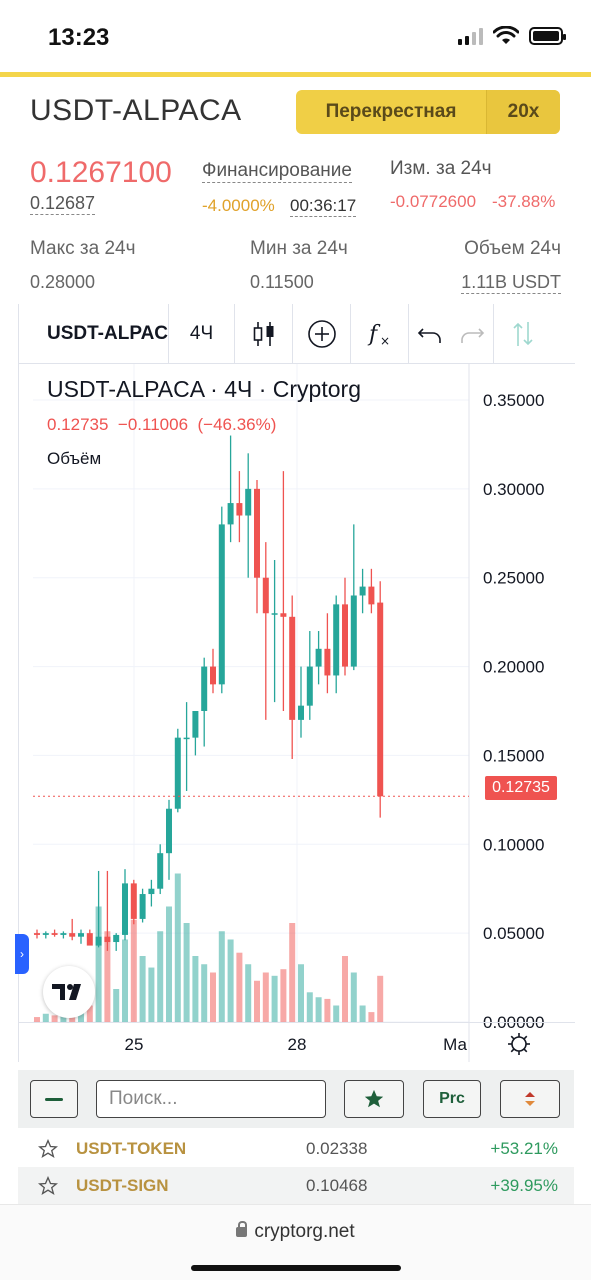  What do you see at coordinates (78, 424) in the screenshot?
I see `legend-close: 0.12735` at bounding box center [78, 424].